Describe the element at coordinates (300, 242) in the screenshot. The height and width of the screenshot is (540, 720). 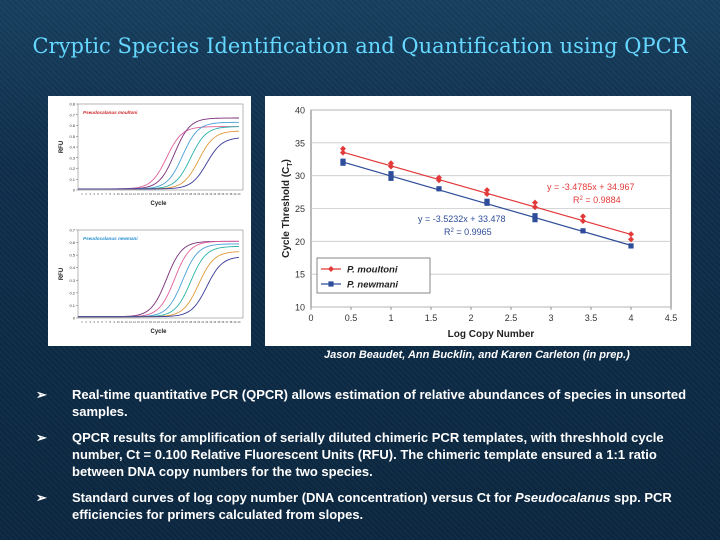
I see `y-tick-label: 20` at that location.